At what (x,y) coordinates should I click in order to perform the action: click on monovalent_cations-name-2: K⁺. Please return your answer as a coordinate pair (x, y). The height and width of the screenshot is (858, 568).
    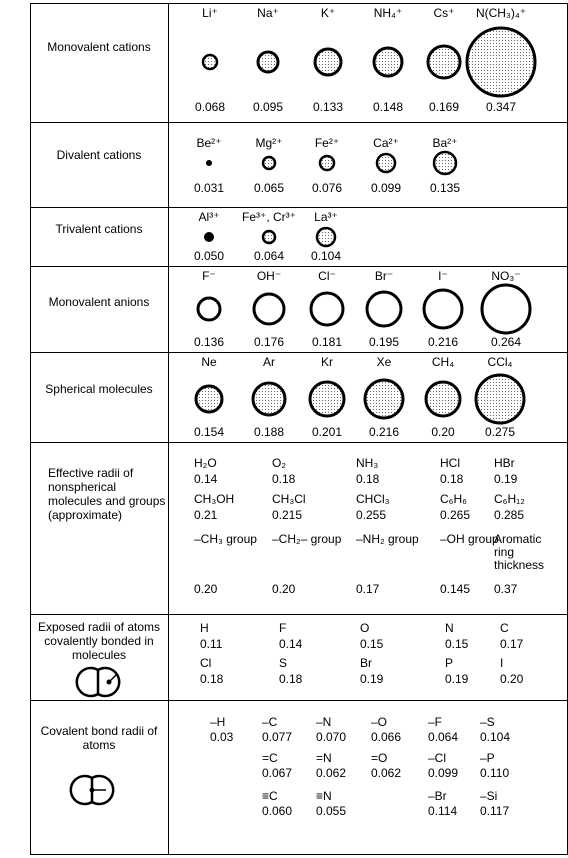
    Looking at the image, I should click on (328, 13).